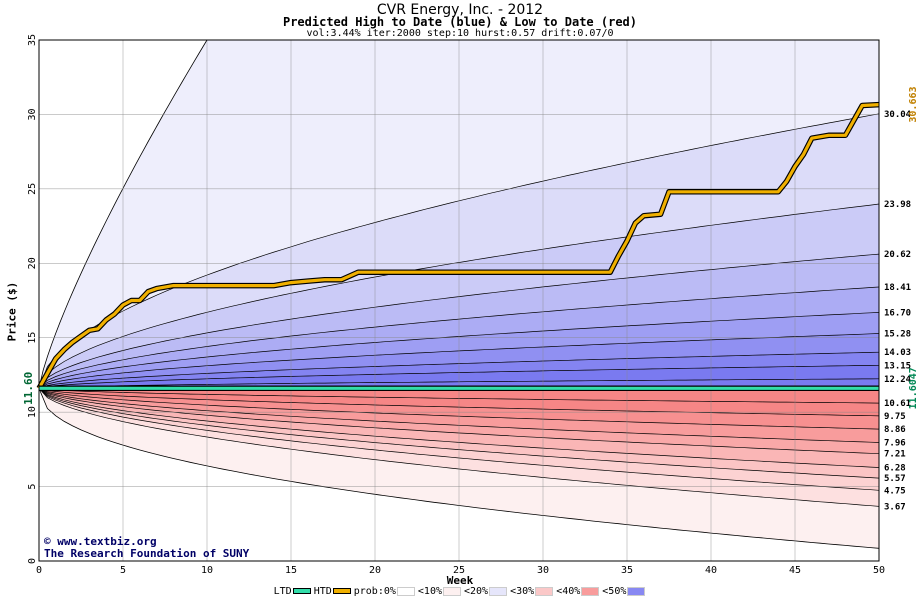 The width and height of the screenshot is (920, 600). What do you see at coordinates (895, 469) in the screenshot?
I see `band-level-label: 6.28` at bounding box center [895, 469].